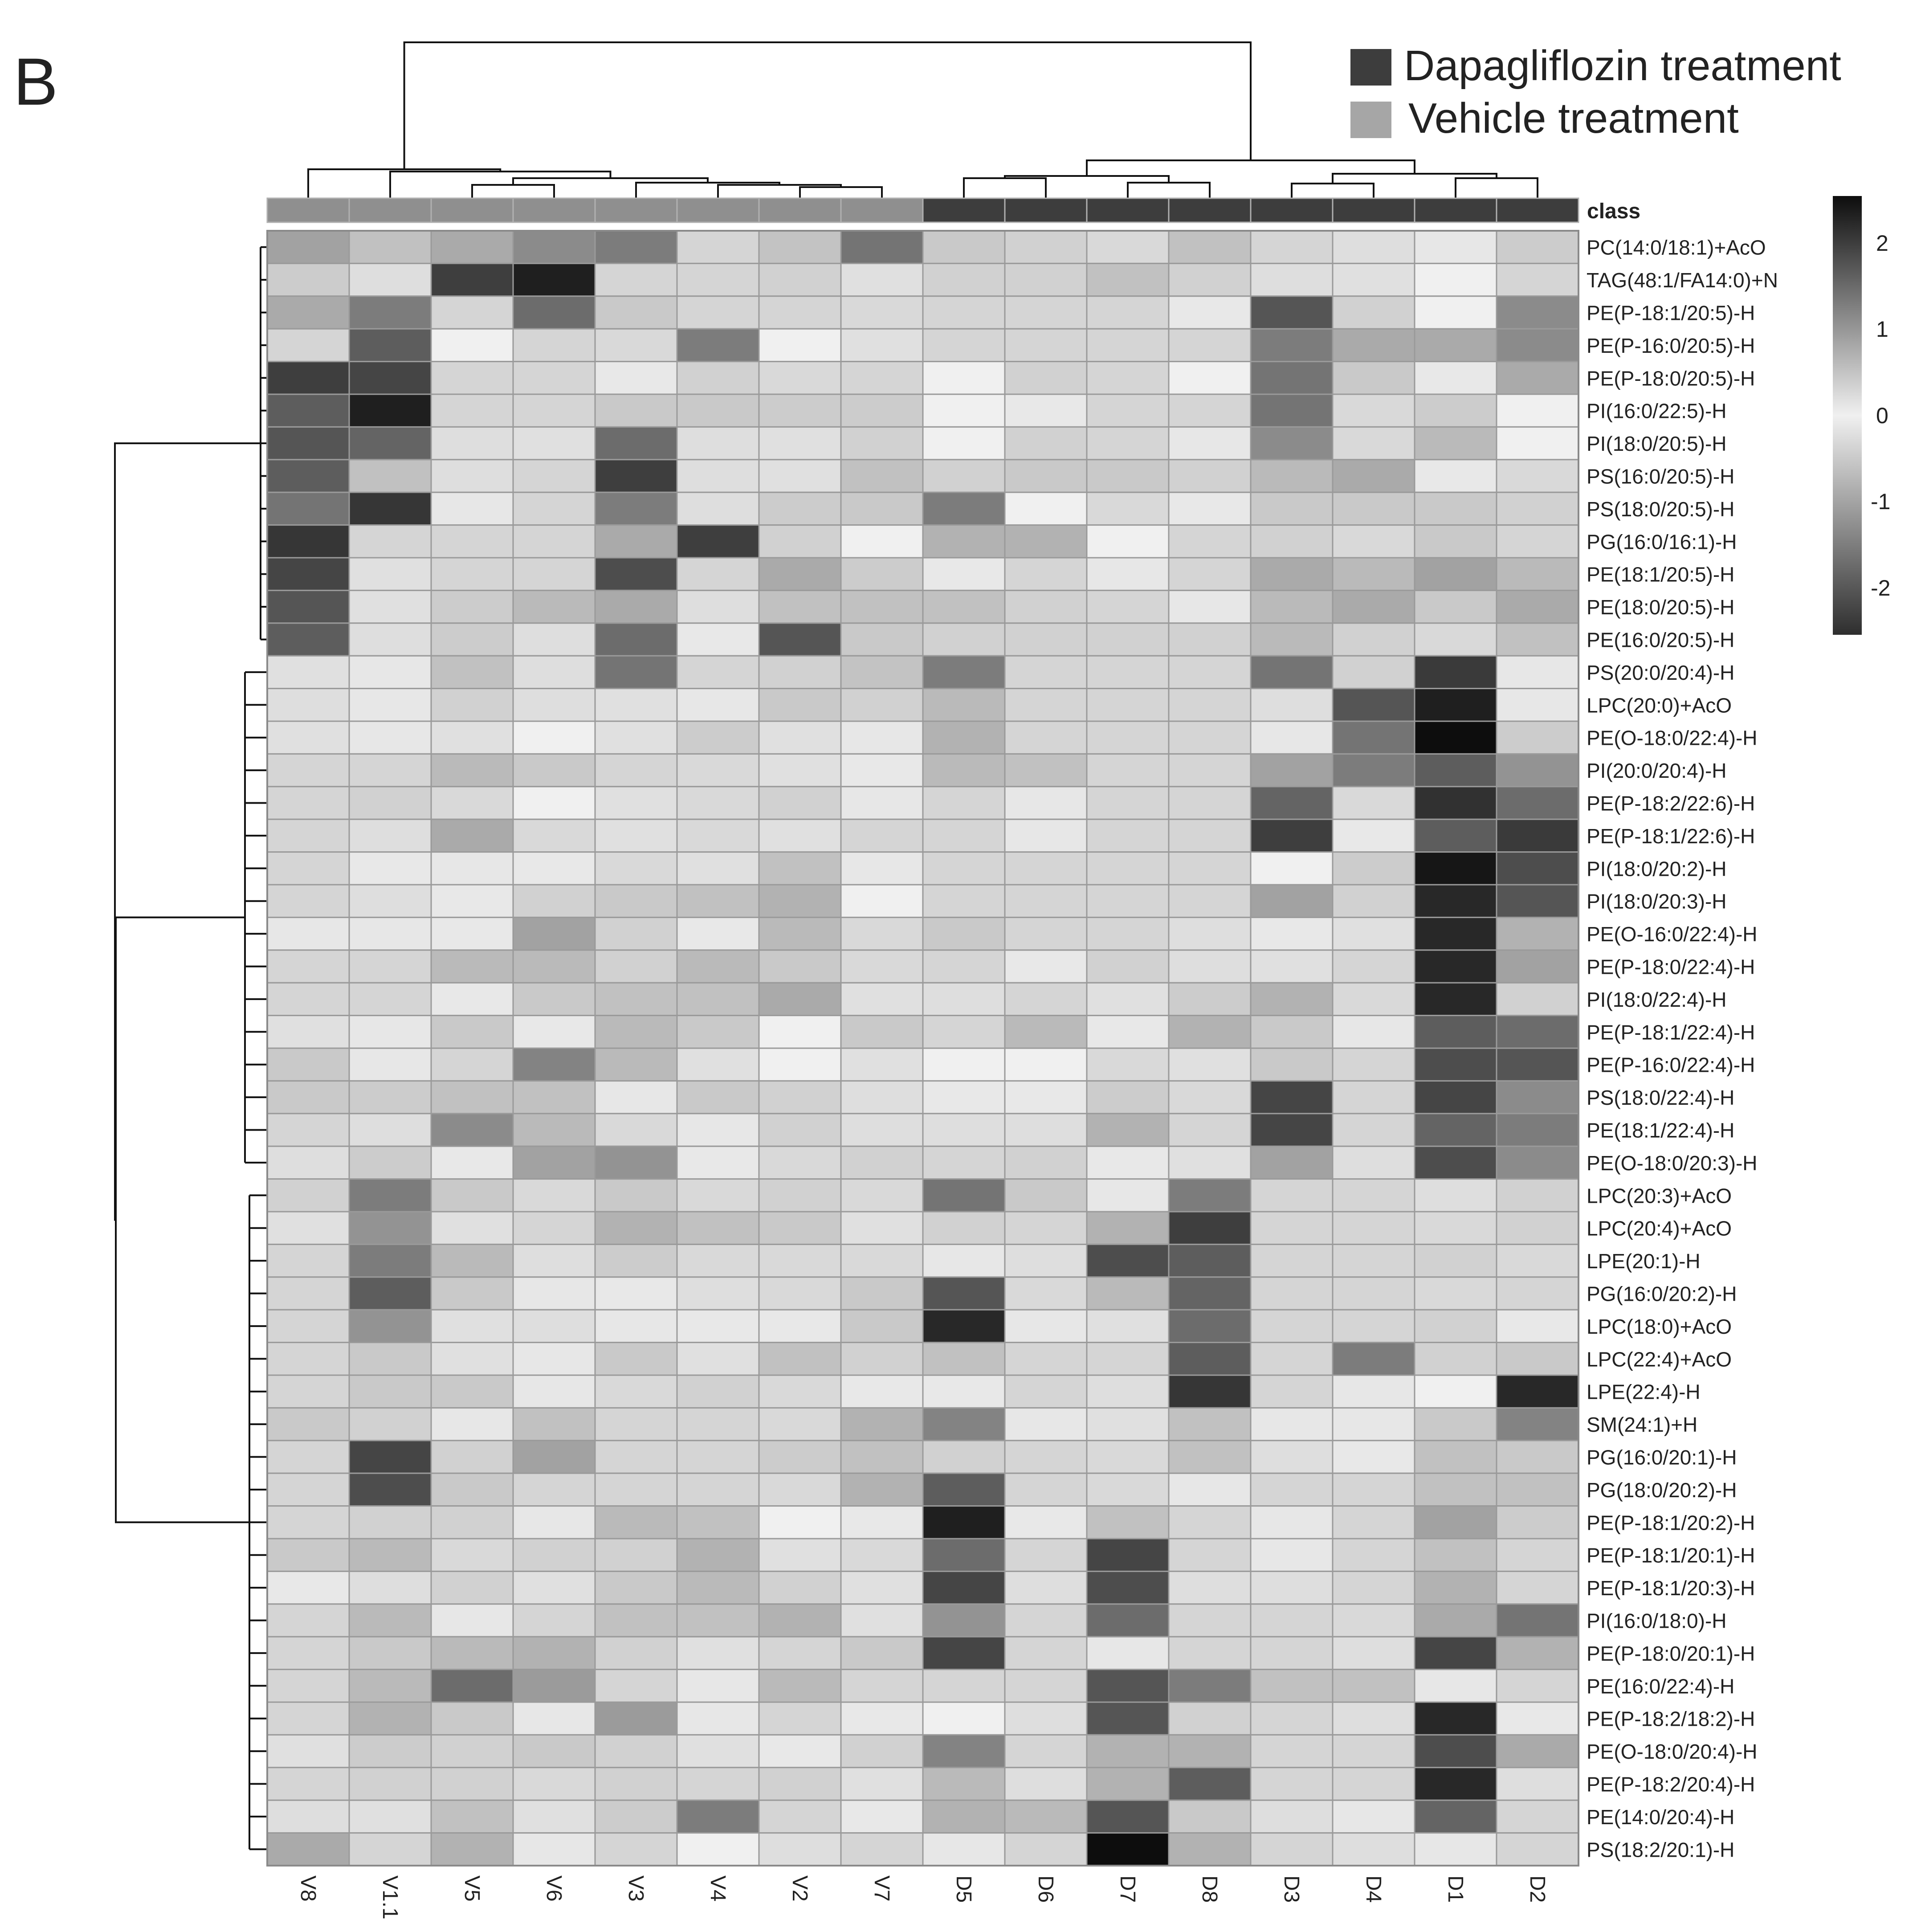 This screenshot has width=1917, height=1932. Describe the element at coordinates (1662, 1294) in the screenshot. I see `row-label: PG(16:0/20:2)-H` at that location.